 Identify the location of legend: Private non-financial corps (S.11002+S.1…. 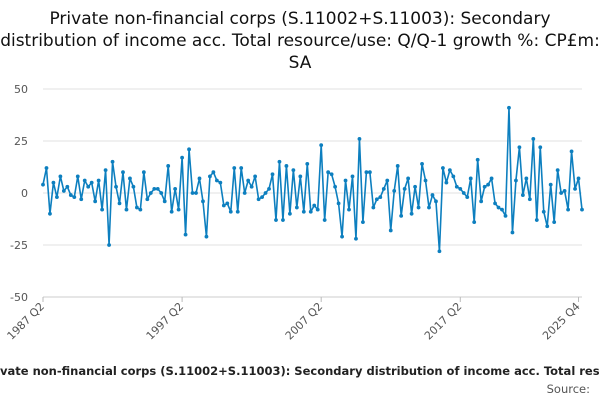
(300, 372).